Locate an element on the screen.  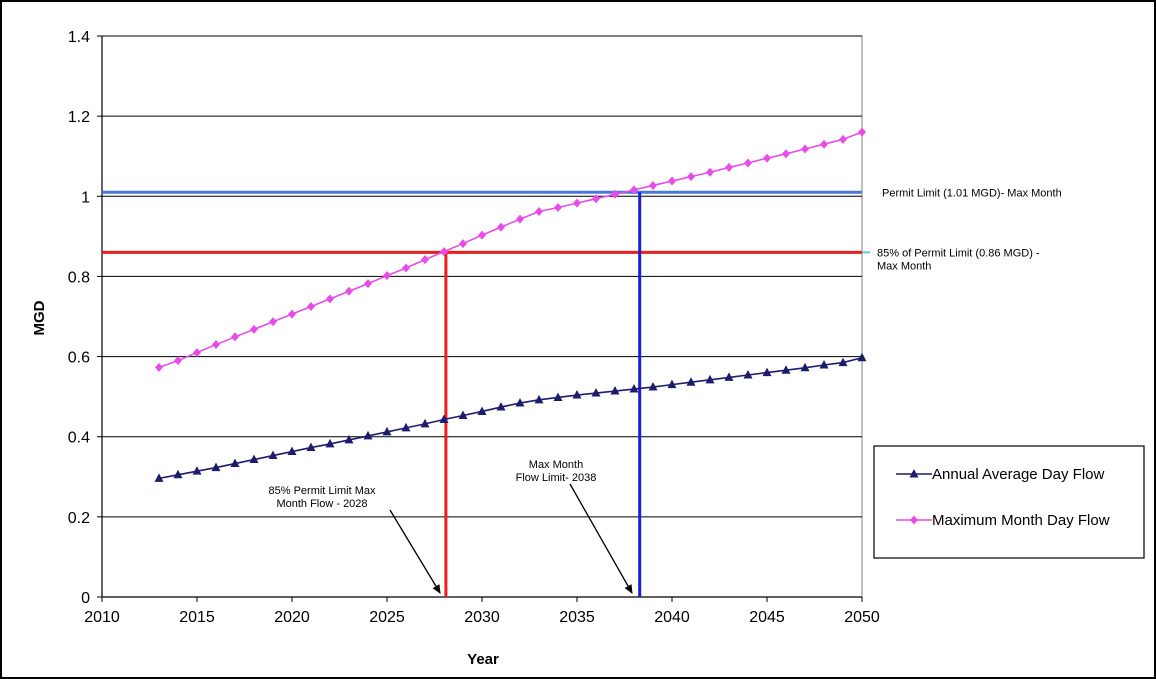
x-tick-label: 2040 is located at coordinates (672, 617).